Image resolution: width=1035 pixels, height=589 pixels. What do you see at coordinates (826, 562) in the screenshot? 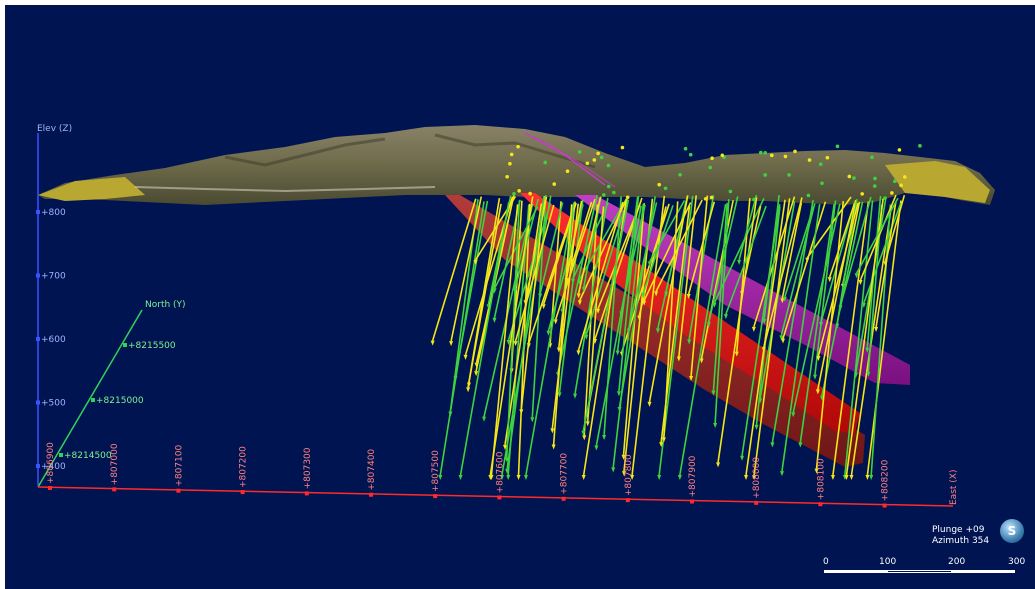
I see `scale-tick-label: 0` at bounding box center [826, 562].